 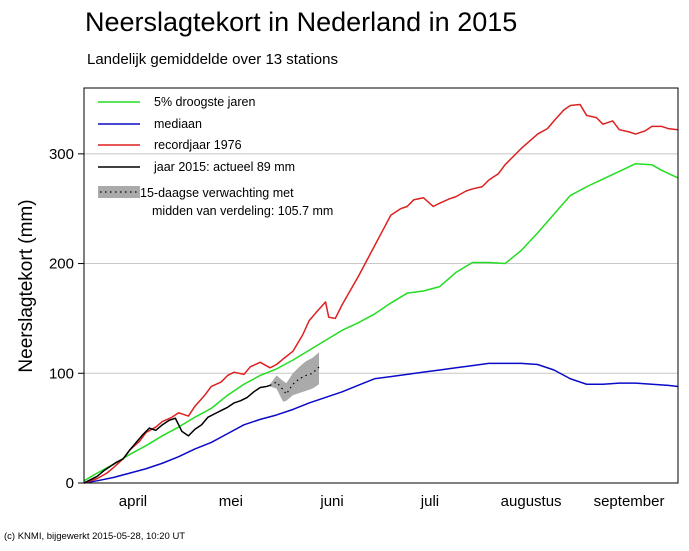 What do you see at coordinates (61, 154) in the screenshot?
I see `y-tick-label-300: 300` at bounding box center [61, 154].